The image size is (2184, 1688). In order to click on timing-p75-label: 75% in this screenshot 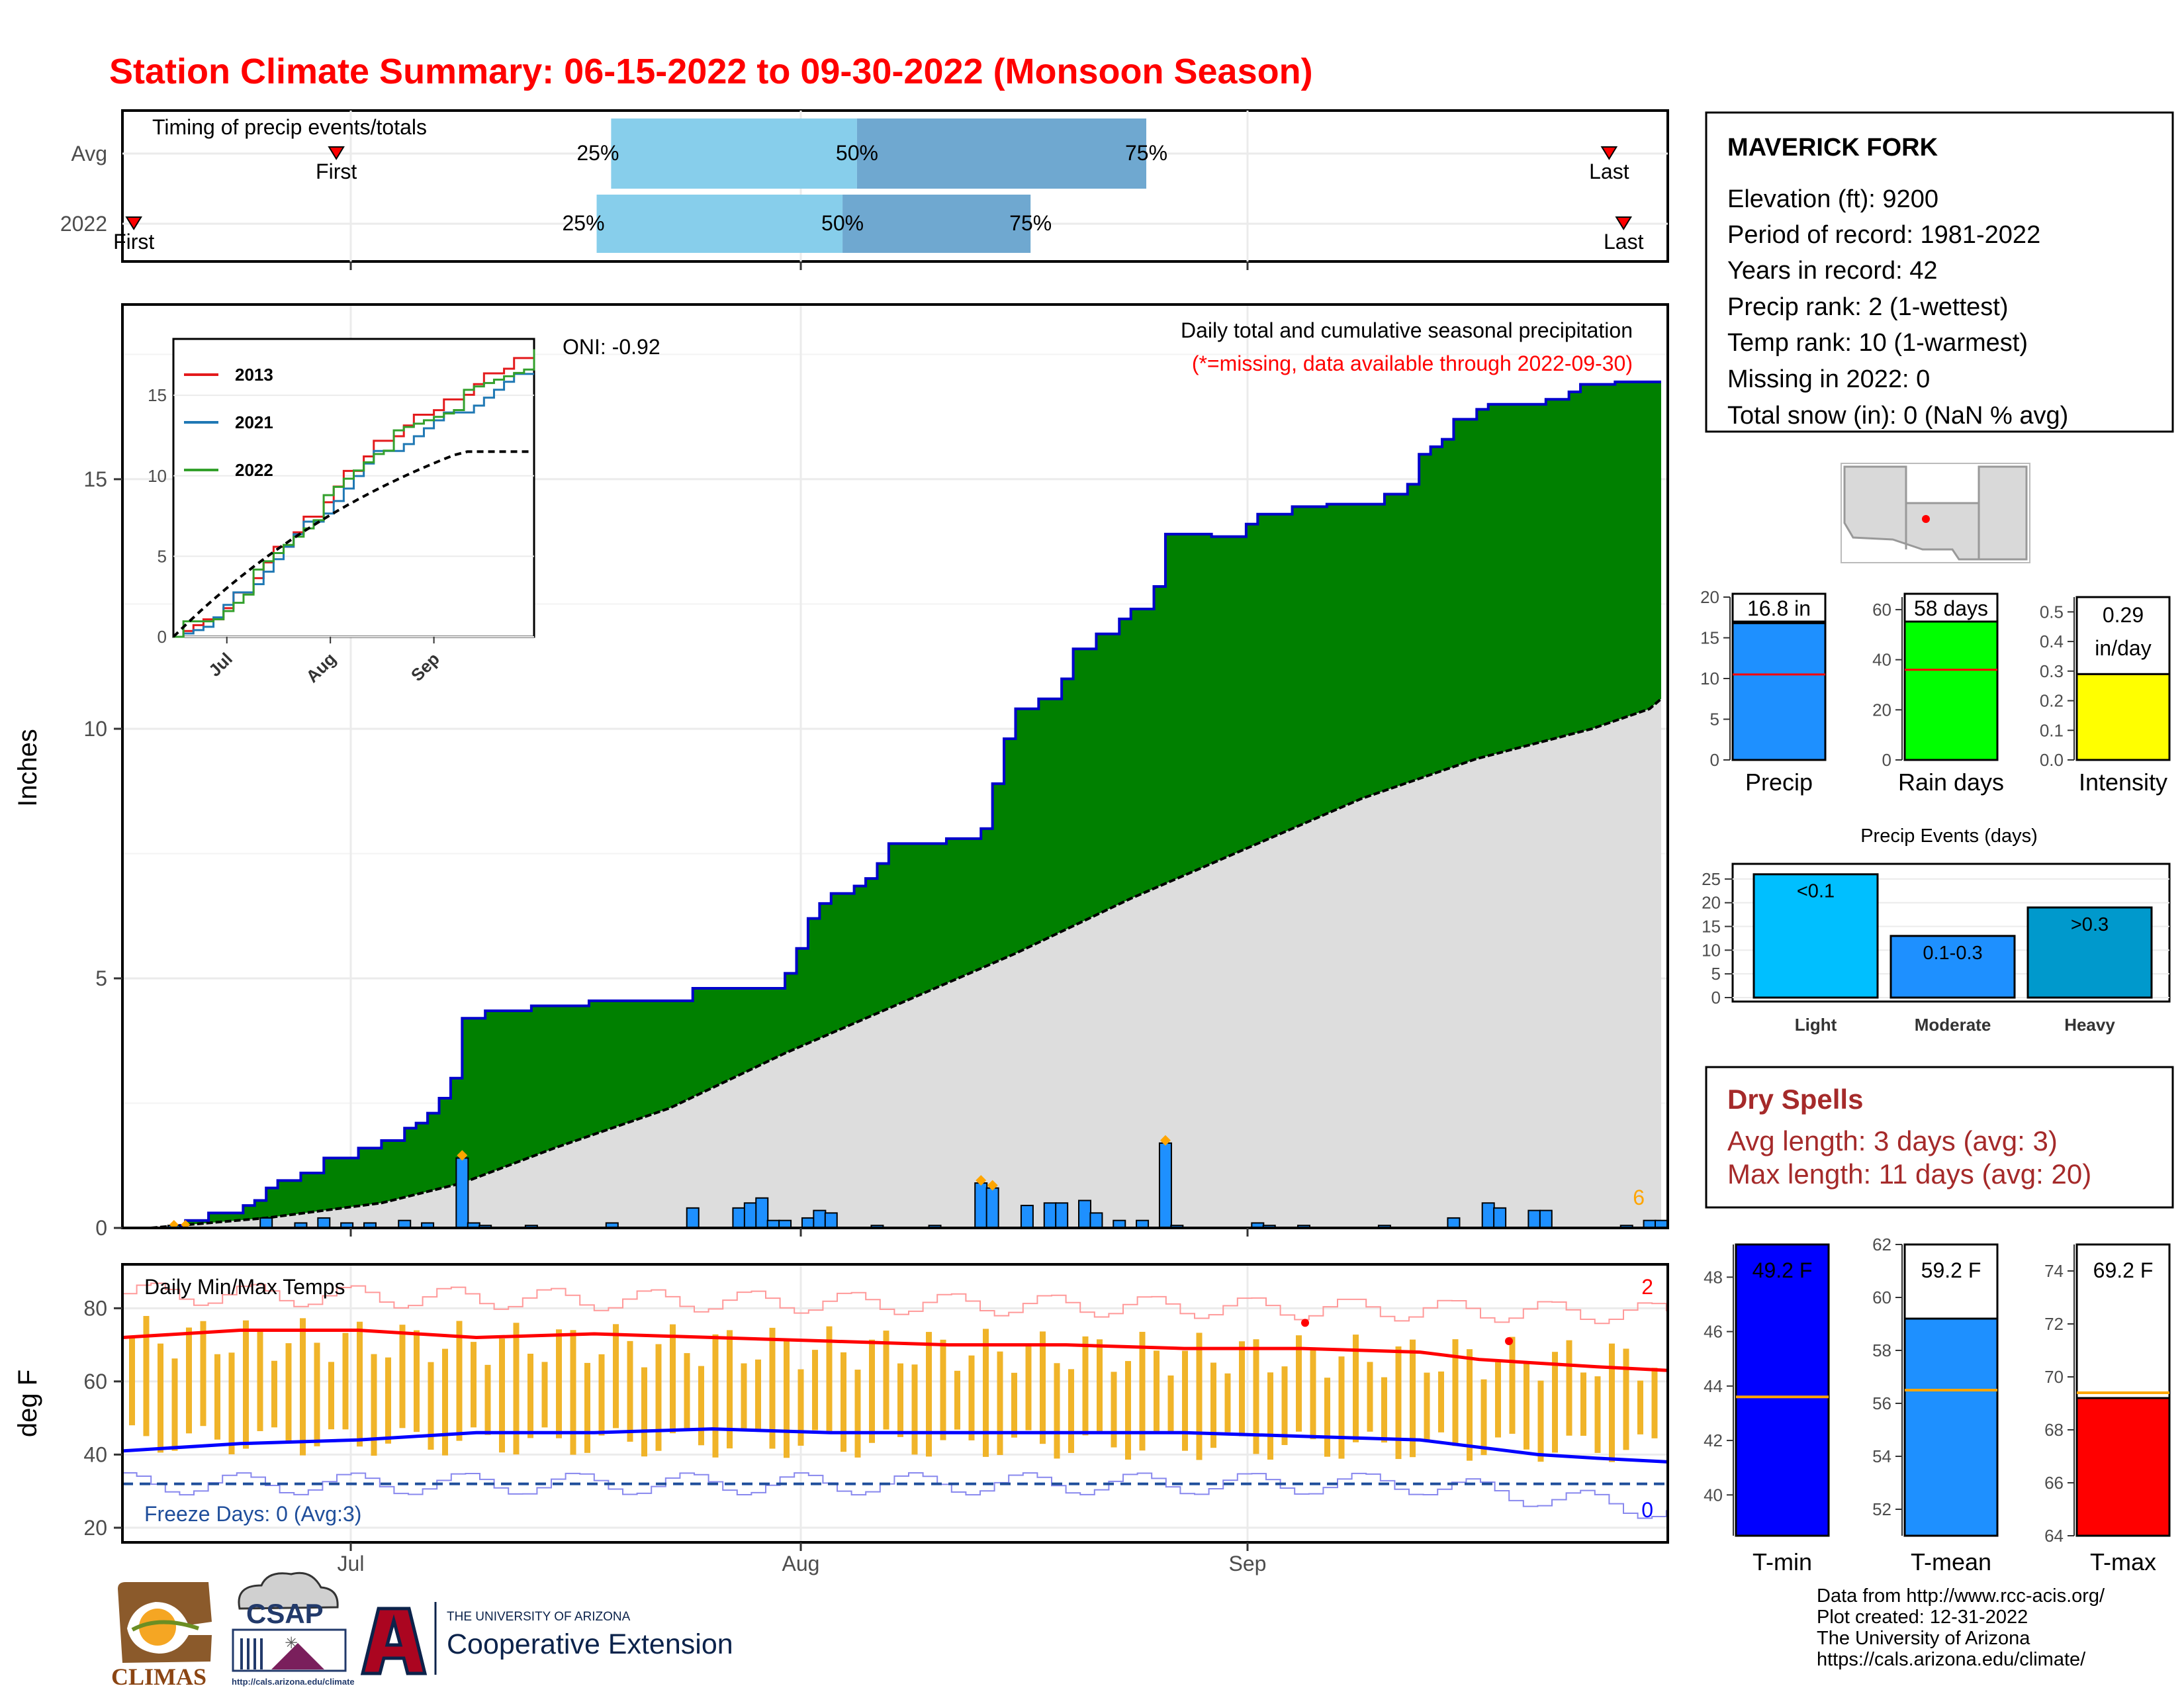, I will do `click(1030, 223)`.